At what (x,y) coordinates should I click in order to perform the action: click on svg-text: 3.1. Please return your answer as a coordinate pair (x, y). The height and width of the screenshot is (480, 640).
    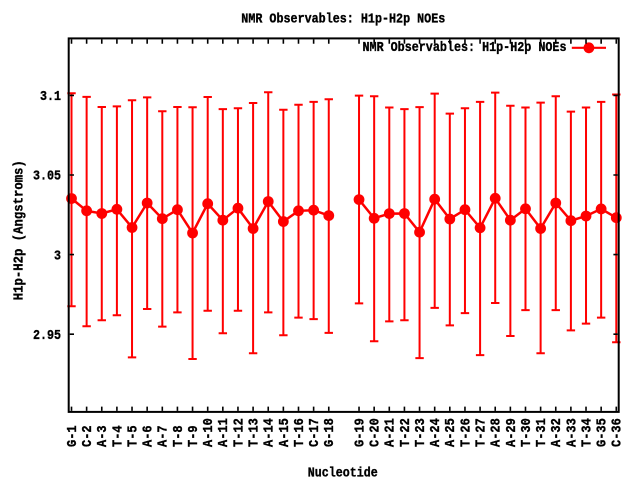
    Looking at the image, I should click on (50, 97).